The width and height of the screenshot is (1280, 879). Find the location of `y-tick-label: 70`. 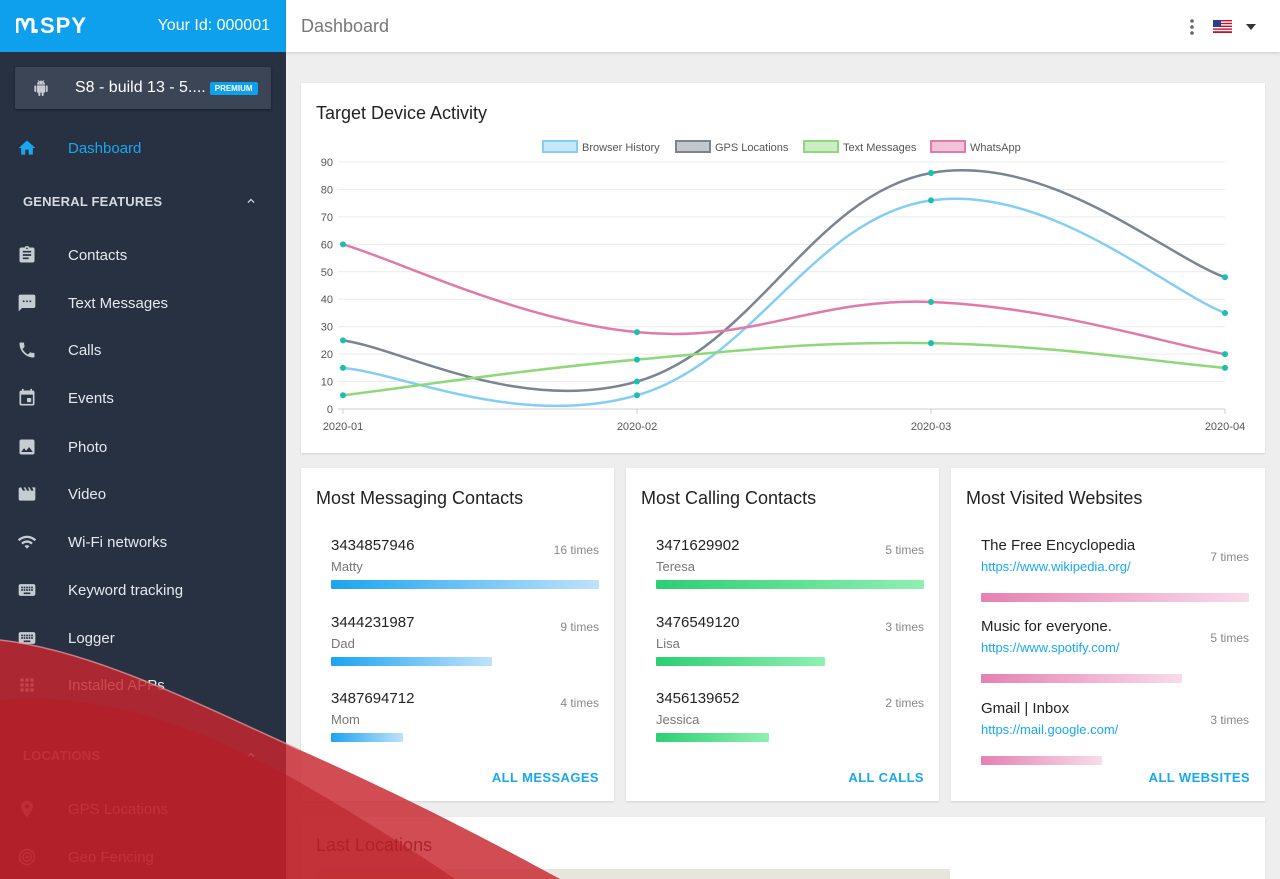

y-tick-label: 70 is located at coordinates (327, 218).